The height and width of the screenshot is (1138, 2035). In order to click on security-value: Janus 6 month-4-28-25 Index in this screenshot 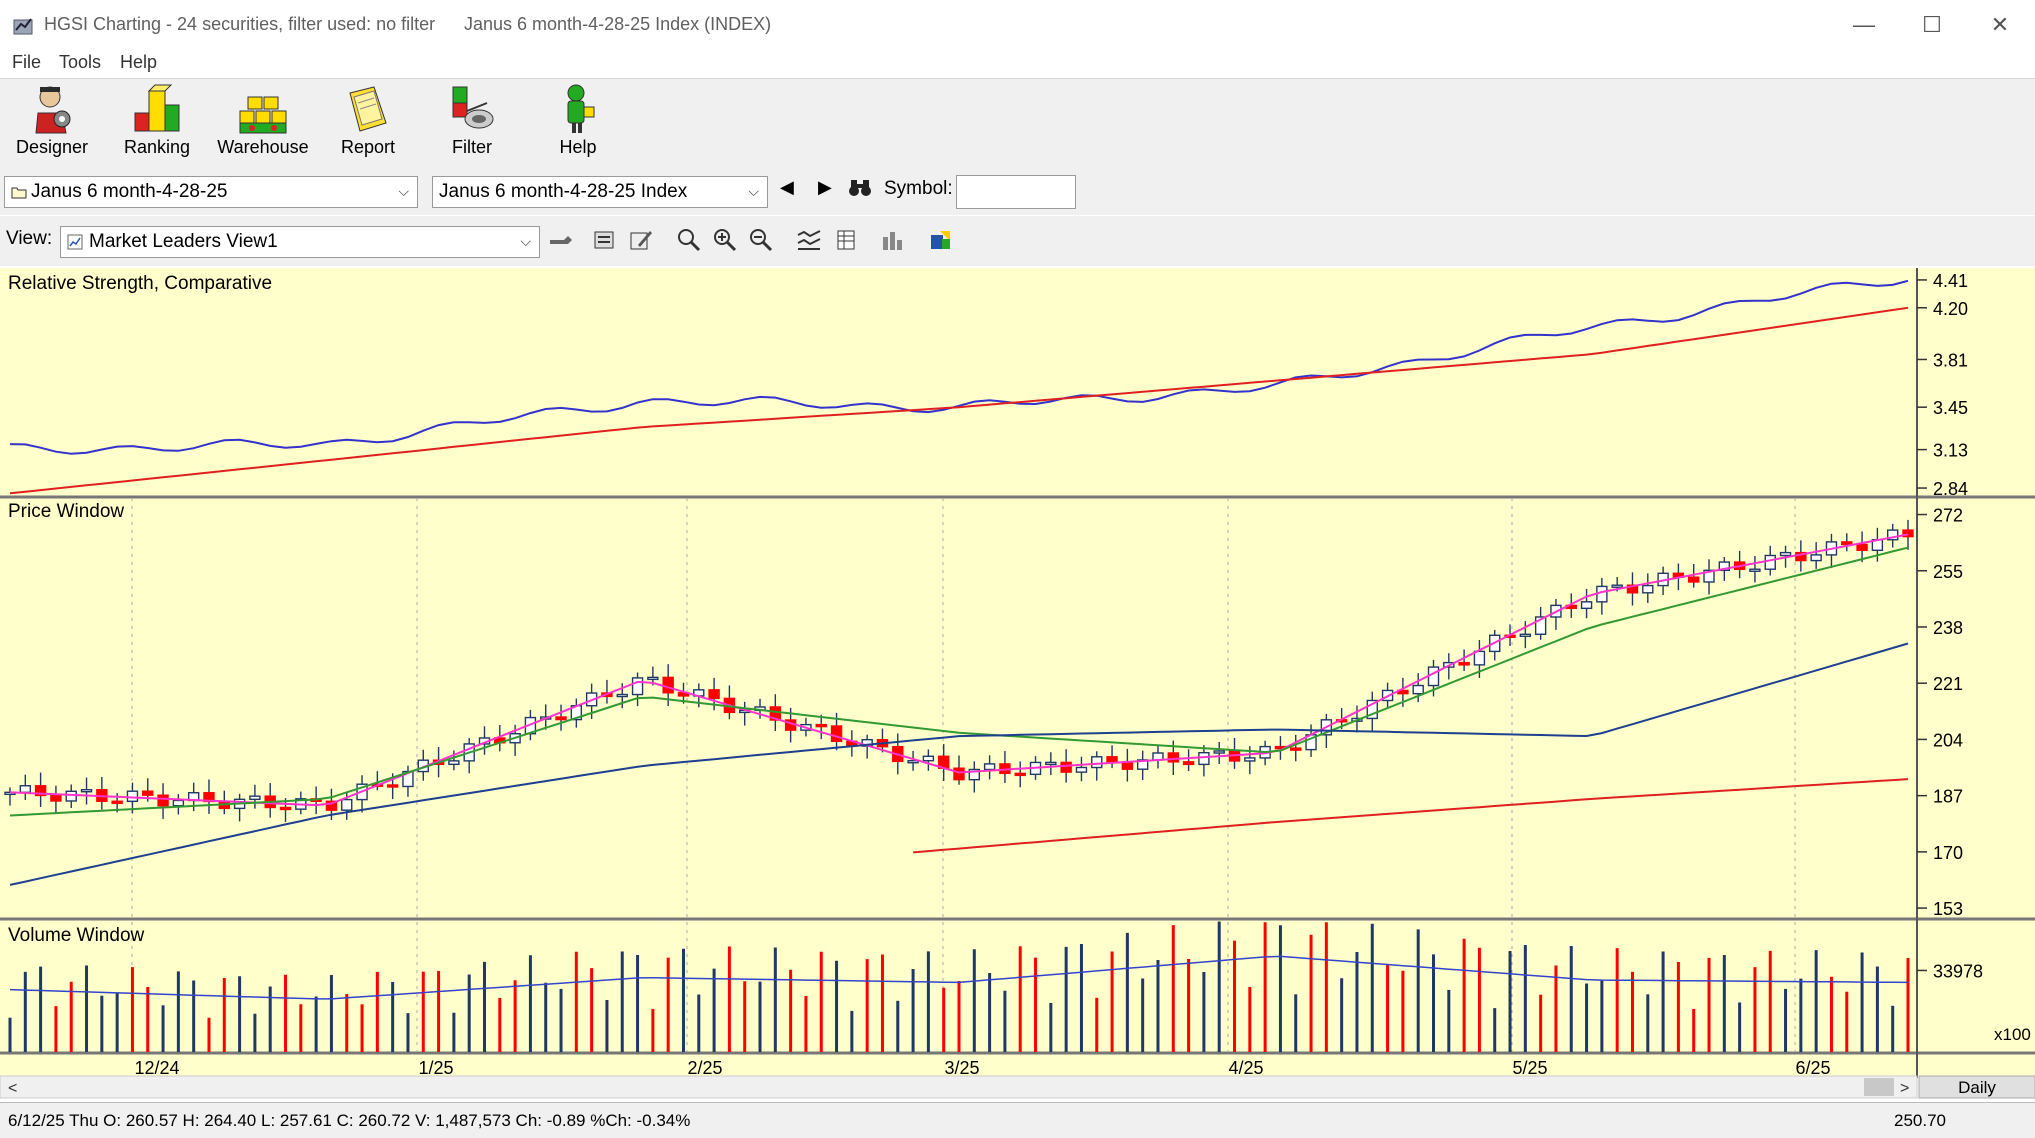, I will do `click(563, 191)`.